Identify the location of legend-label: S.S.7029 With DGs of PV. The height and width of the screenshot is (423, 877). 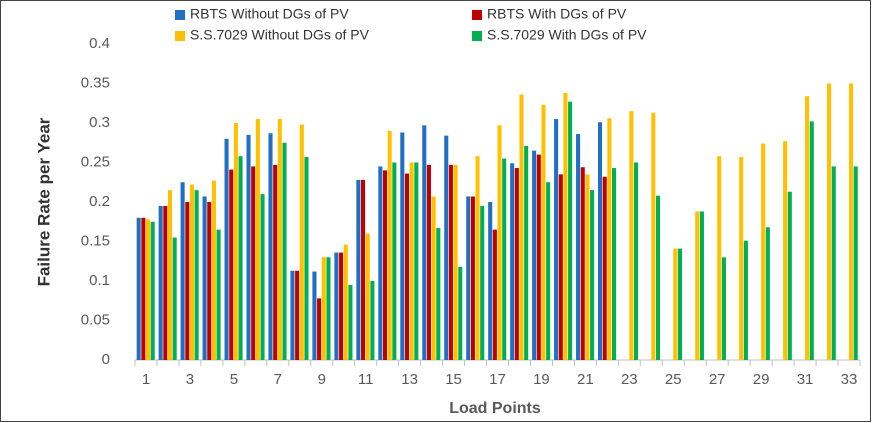
(567, 35).